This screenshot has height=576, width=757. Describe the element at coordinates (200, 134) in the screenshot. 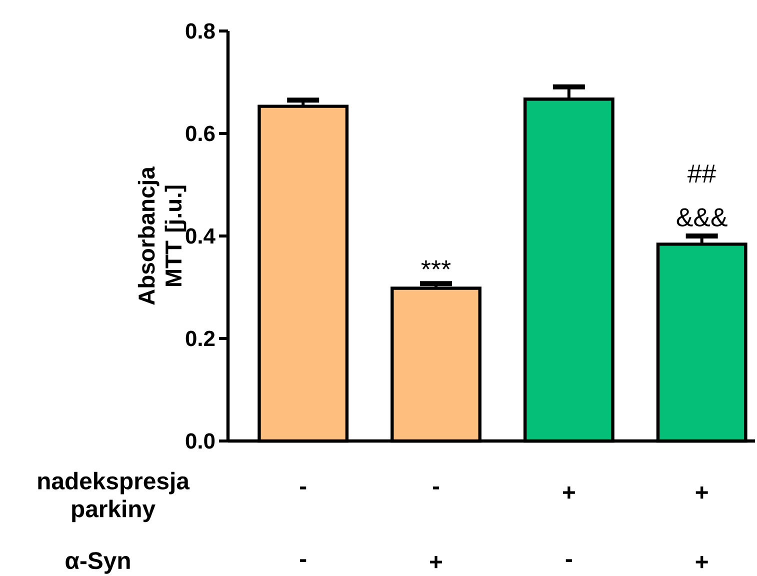

I see `y-tick-label: 0.6` at that location.